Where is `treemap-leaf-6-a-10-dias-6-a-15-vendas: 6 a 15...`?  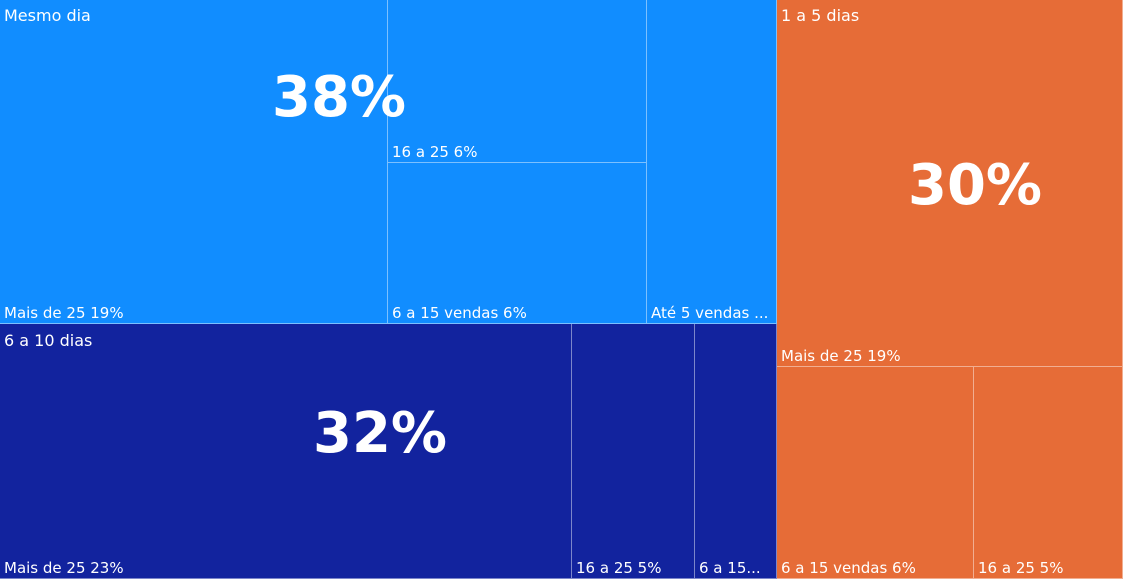 treemap-leaf-6-a-10-dias-6-a-15-vendas: 6 a 15... is located at coordinates (736, 451).